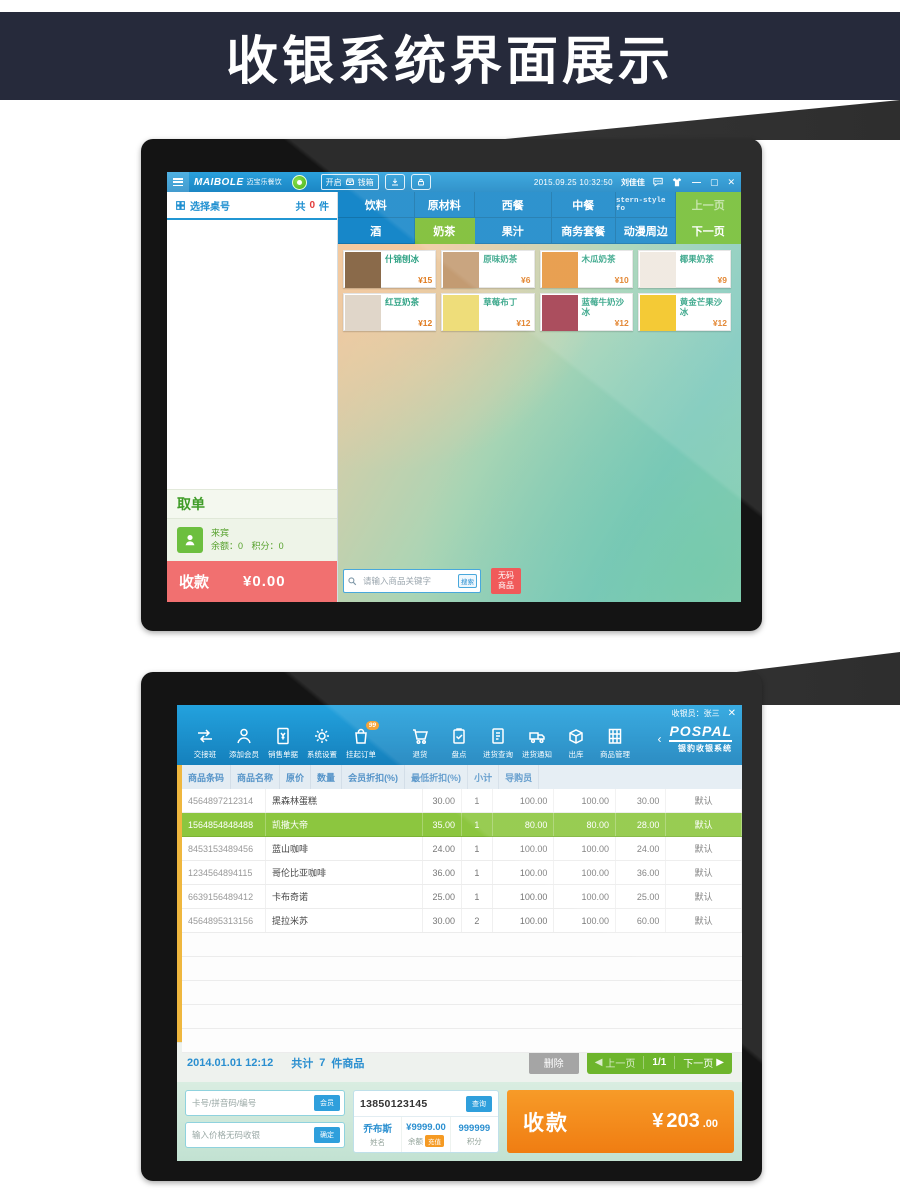 The image size is (900, 1194). Describe the element at coordinates (526, 280) in the screenshot. I see `product-price: ¥6` at that location.